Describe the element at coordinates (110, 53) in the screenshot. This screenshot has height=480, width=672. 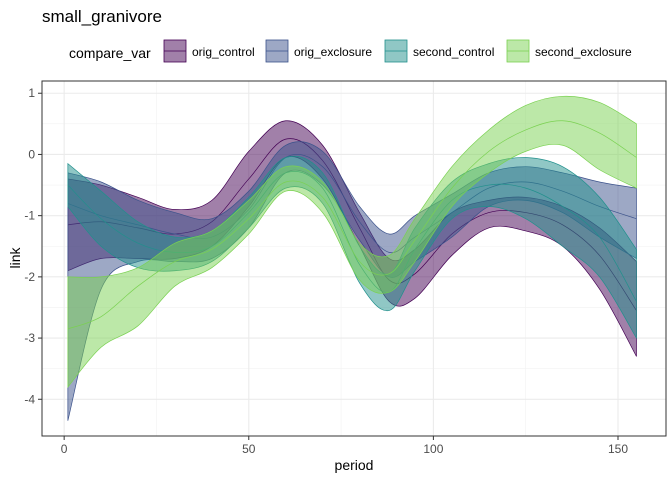
I see `legend-title: compare_var` at that location.